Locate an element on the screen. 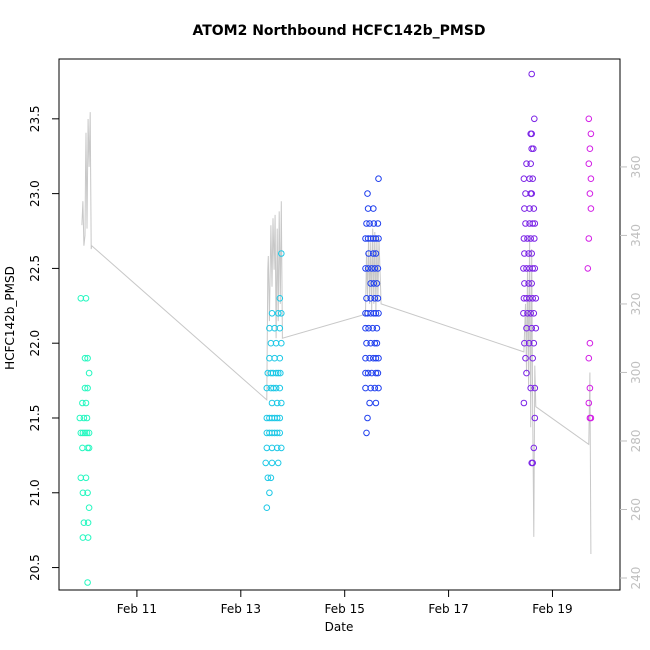 The height and width of the screenshot is (650, 650). x-tick-label-1: Feb 13 is located at coordinates (241, 609).